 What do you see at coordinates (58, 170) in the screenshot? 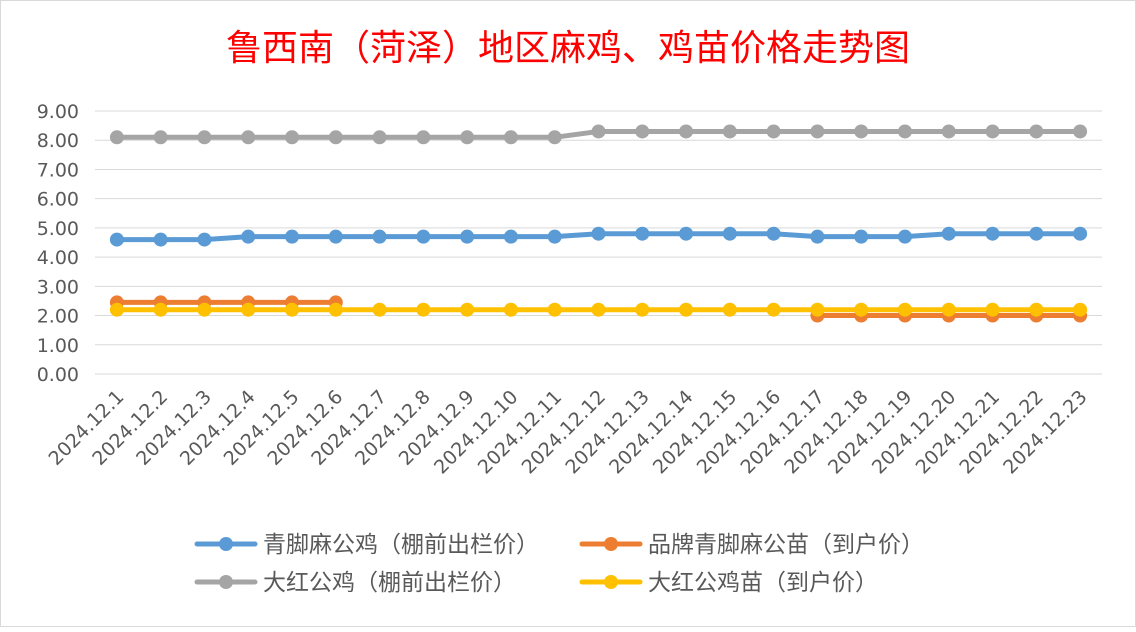
I see `y-tick-label: 7.00` at bounding box center [58, 170].